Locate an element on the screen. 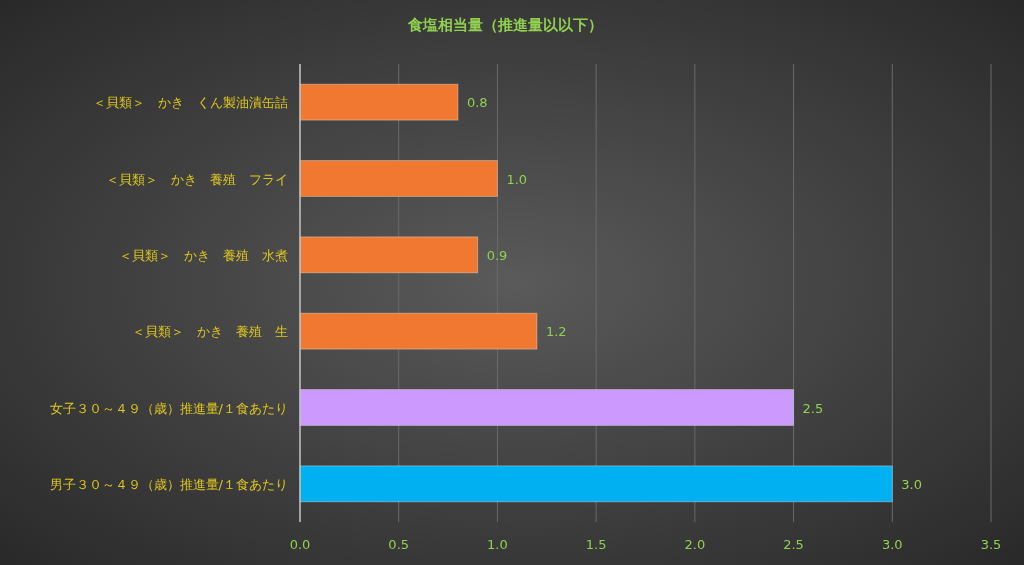 This screenshot has width=1024, height=565. x-tick-label: 2.0 is located at coordinates (695, 544).